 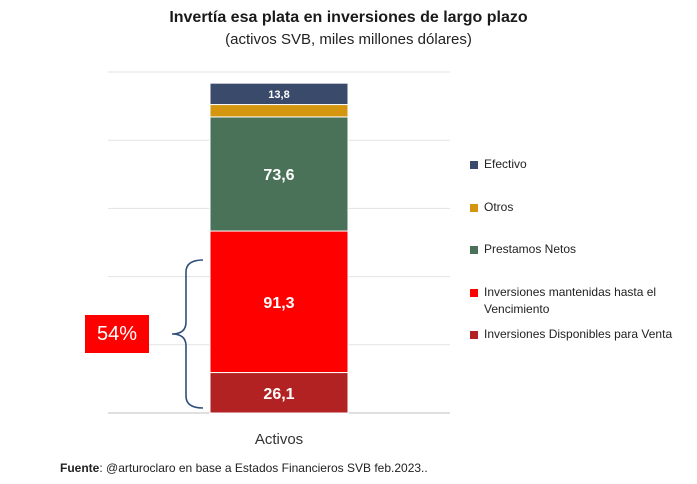 I want to click on legend-item-inversiones-disponibles: Inversiones Disponibles para Venta, so click(x=577, y=334).